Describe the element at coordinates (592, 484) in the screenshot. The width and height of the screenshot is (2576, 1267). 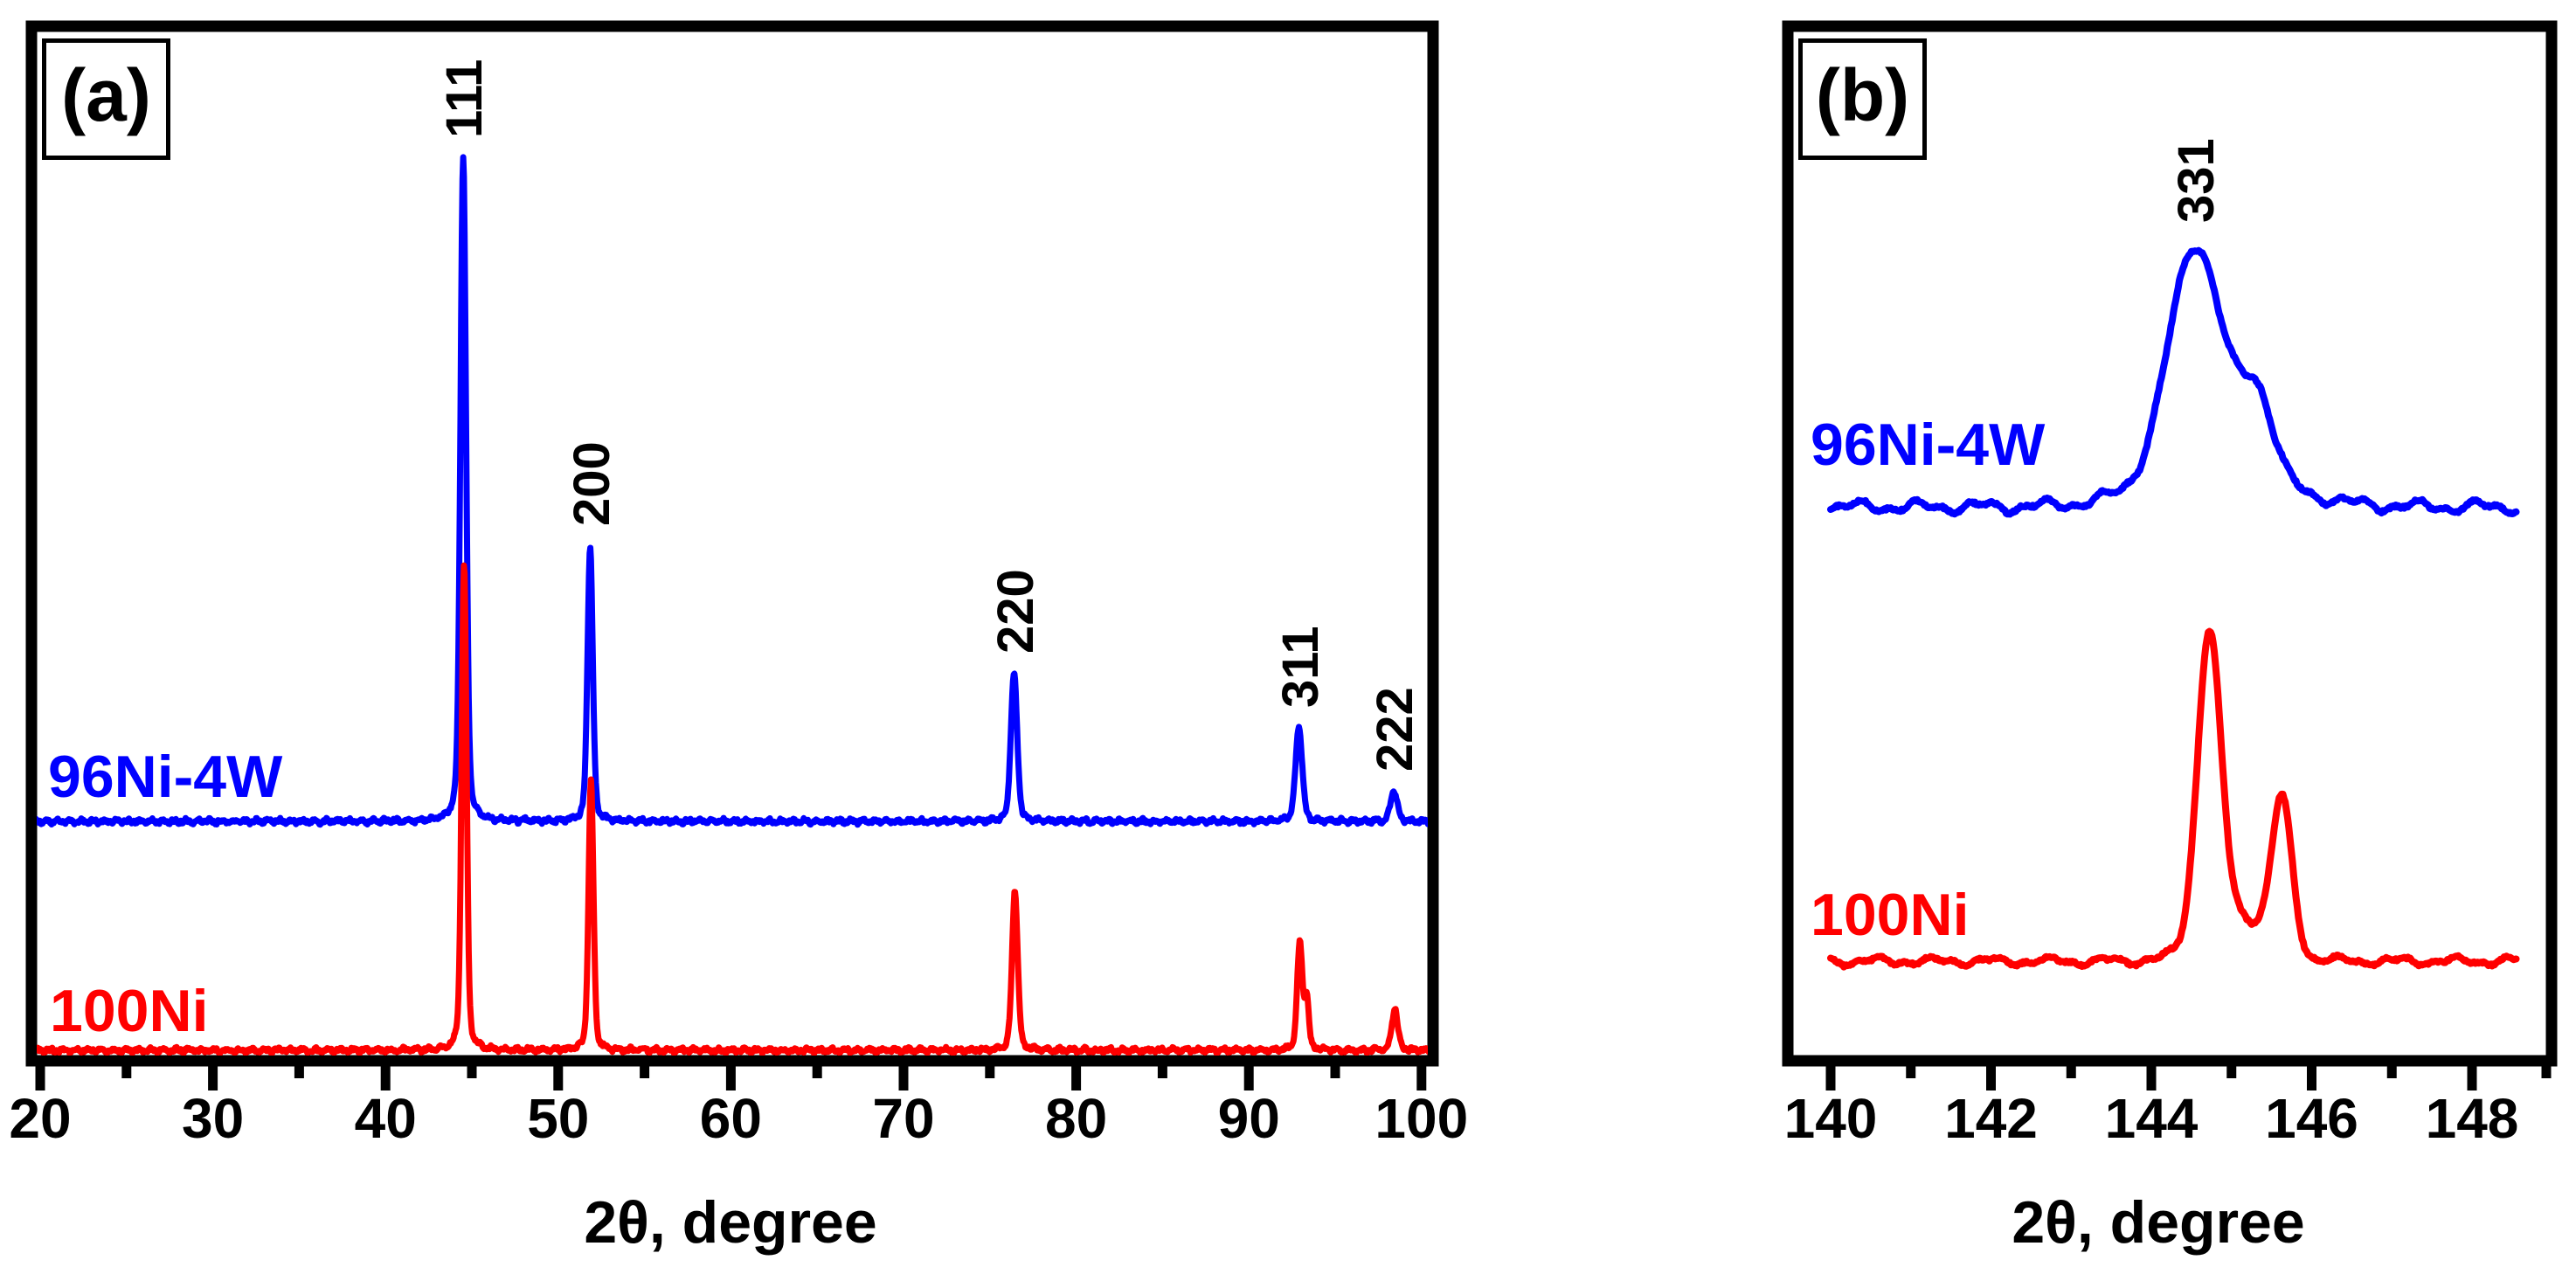
I see `peak-label-200: 200` at that location.